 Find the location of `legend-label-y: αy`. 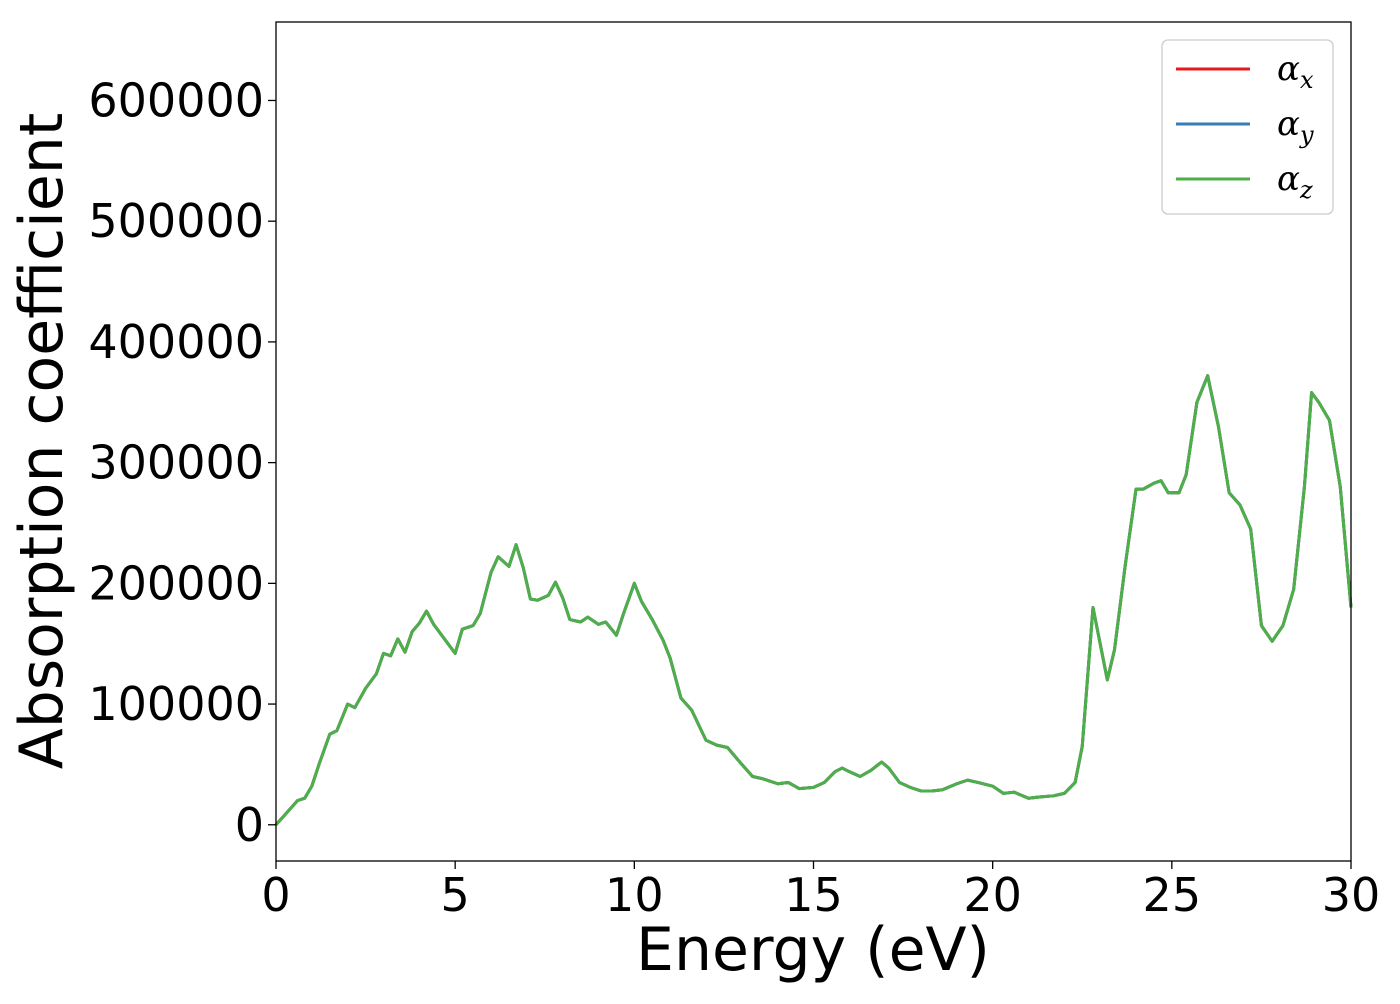

legend-label-y: αy is located at coordinates (1295, 126).